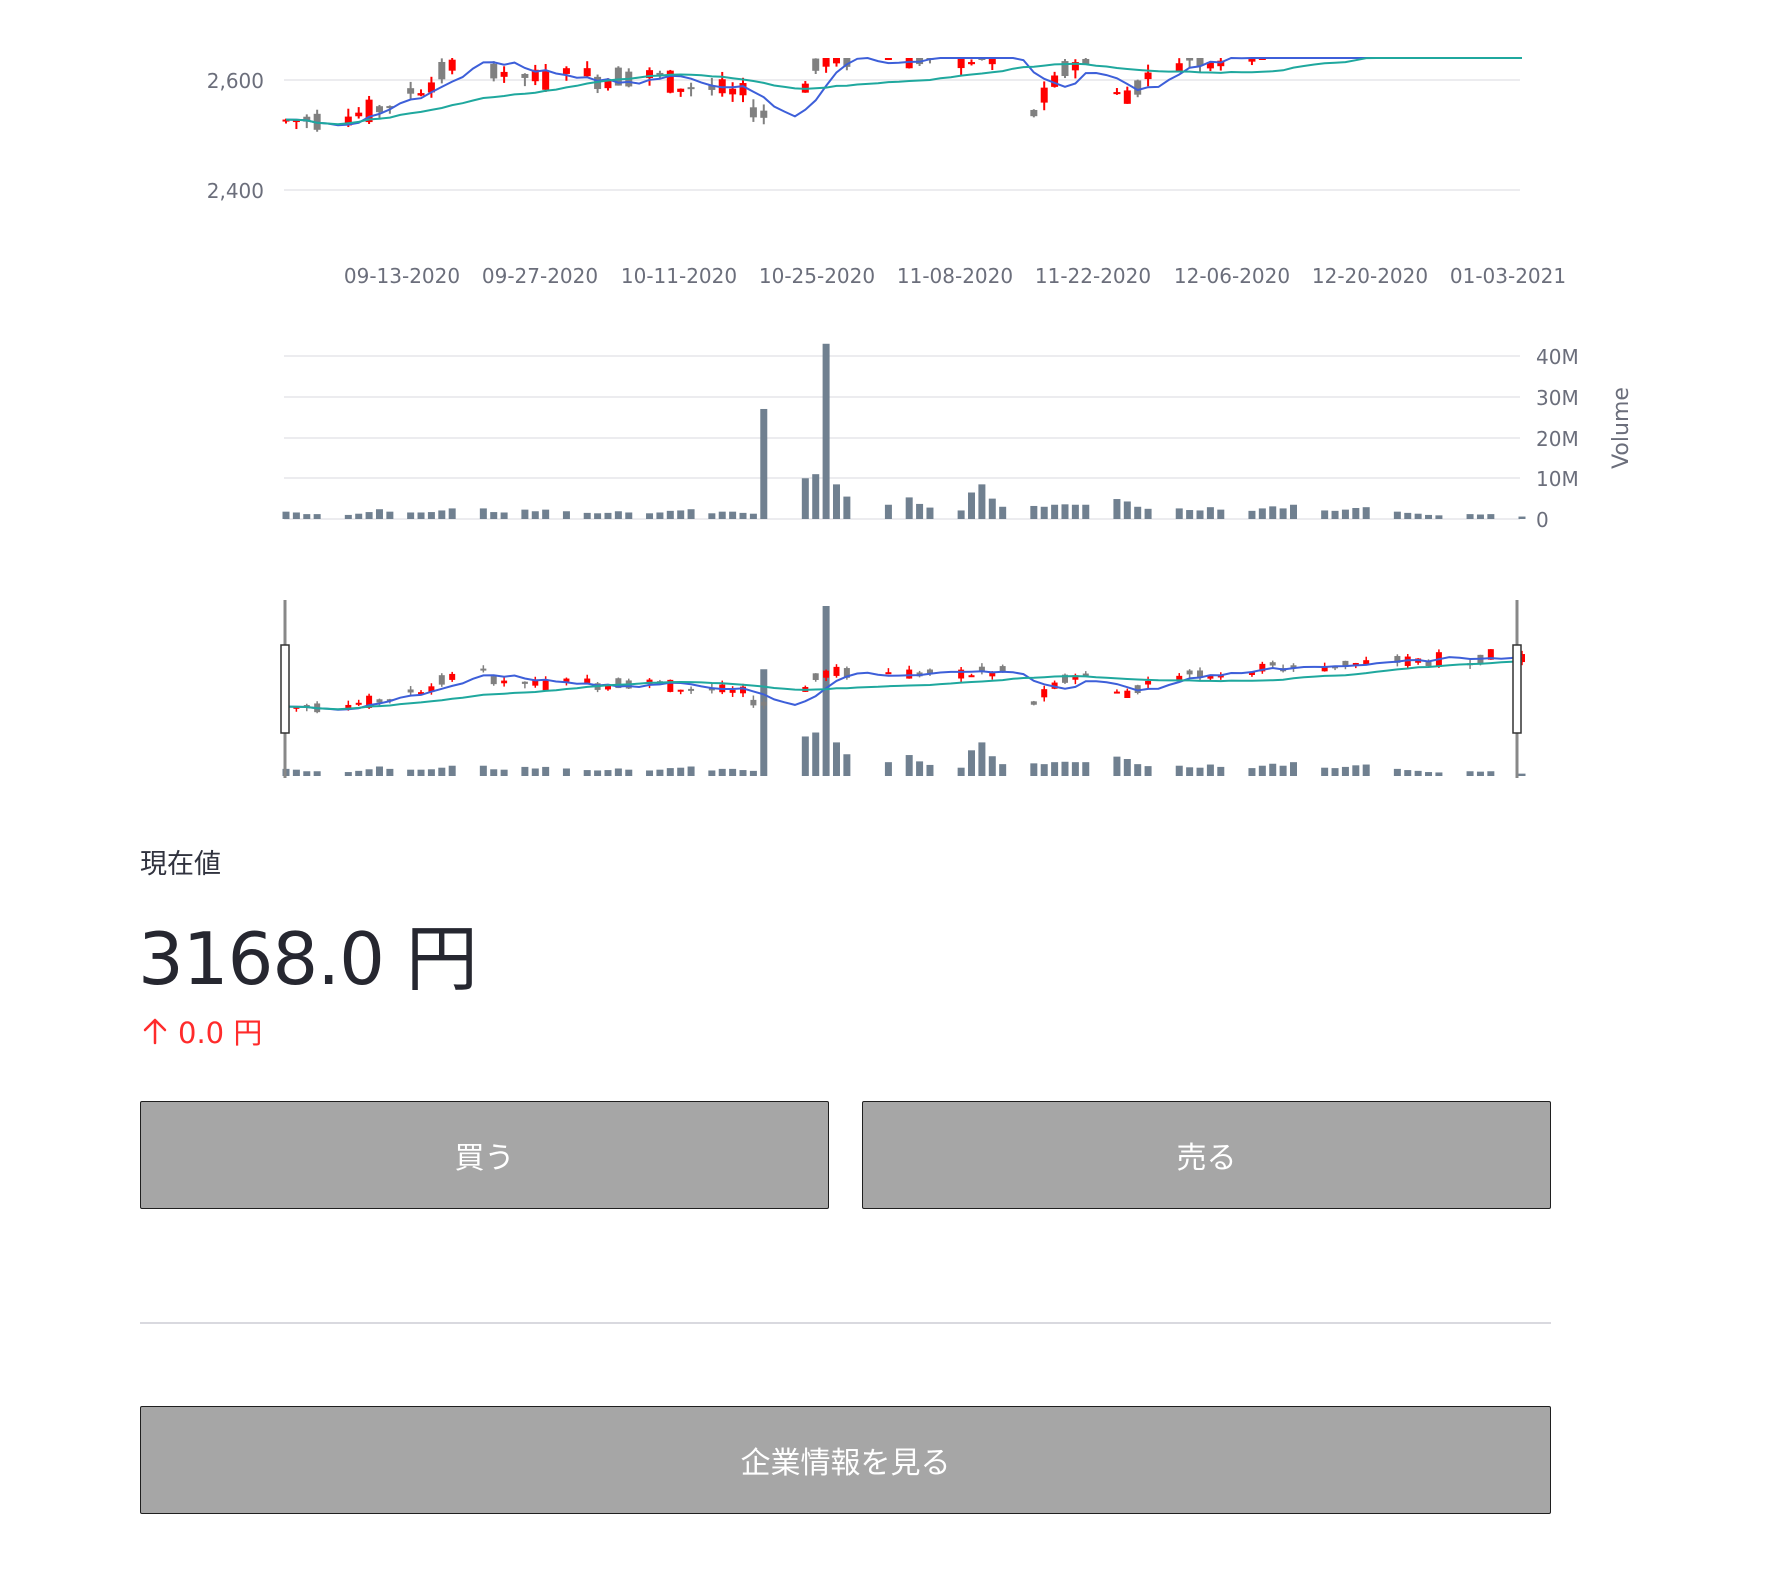  What do you see at coordinates (235, 191) in the screenshot?
I see `y-tick-label: 2,400` at bounding box center [235, 191].